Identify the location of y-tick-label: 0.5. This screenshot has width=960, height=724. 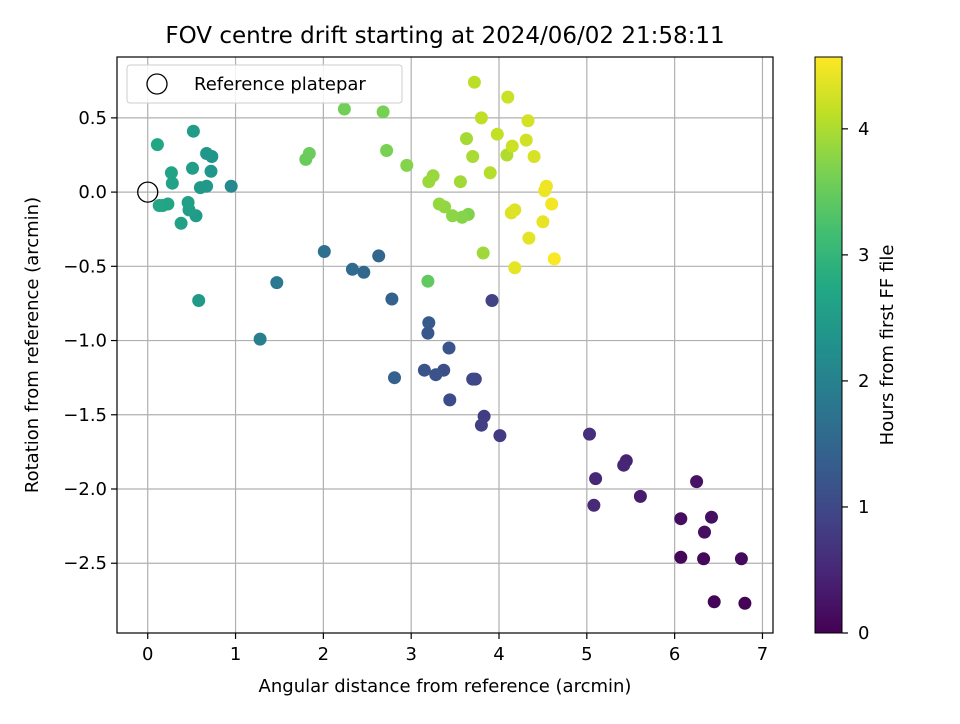
(92, 118).